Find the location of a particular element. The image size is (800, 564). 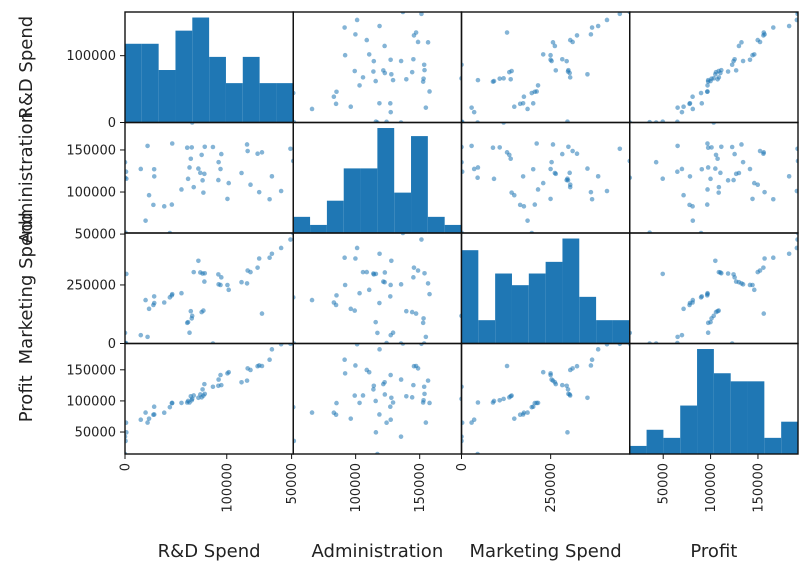

panel-profit-vs-marketing-spend is located at coordinates (545, 398).